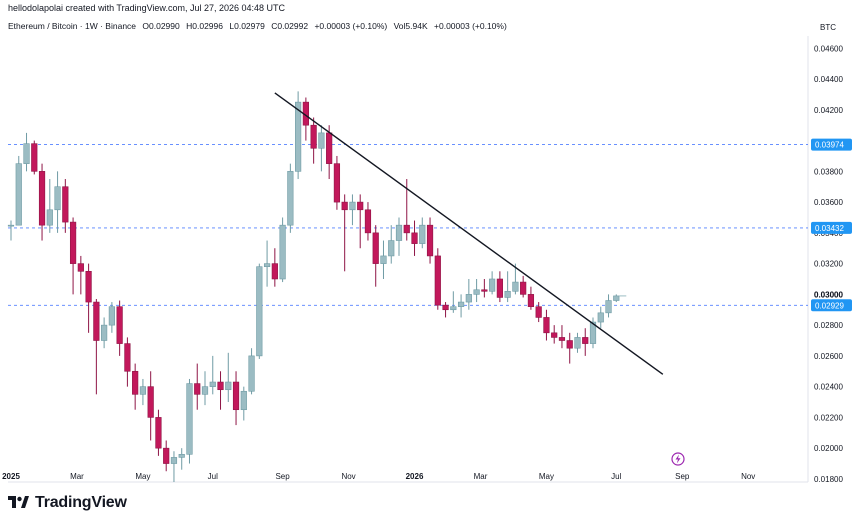 The image size is (860, 521). I want to click on price-tag-label: 0.02929, so click(829, 305).